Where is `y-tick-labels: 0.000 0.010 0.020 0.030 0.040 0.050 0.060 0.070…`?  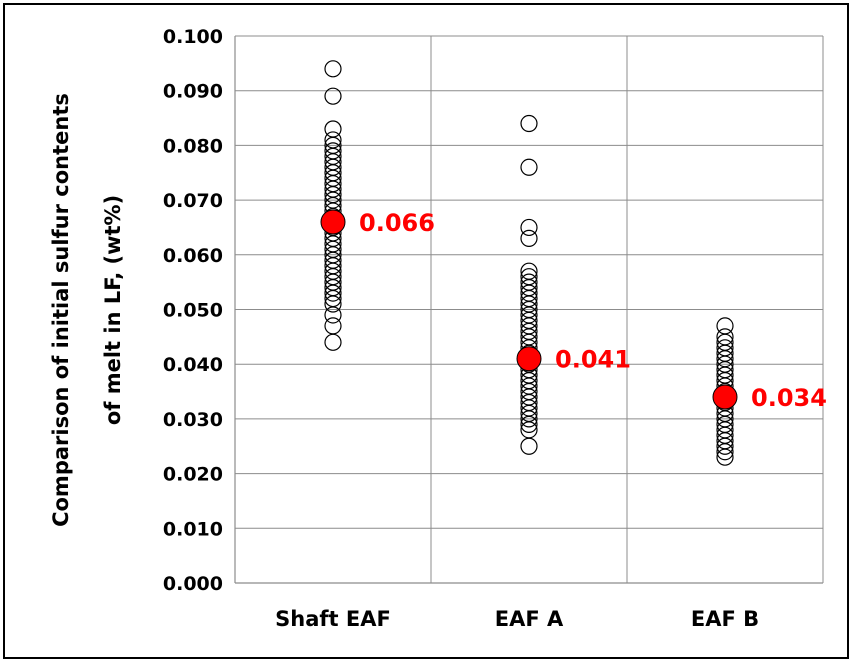 y-tick-labels: 0.000 0.010 0.020 0.030 0.040 0.050 0.060 0.070… is located at coordinates (193, 310).